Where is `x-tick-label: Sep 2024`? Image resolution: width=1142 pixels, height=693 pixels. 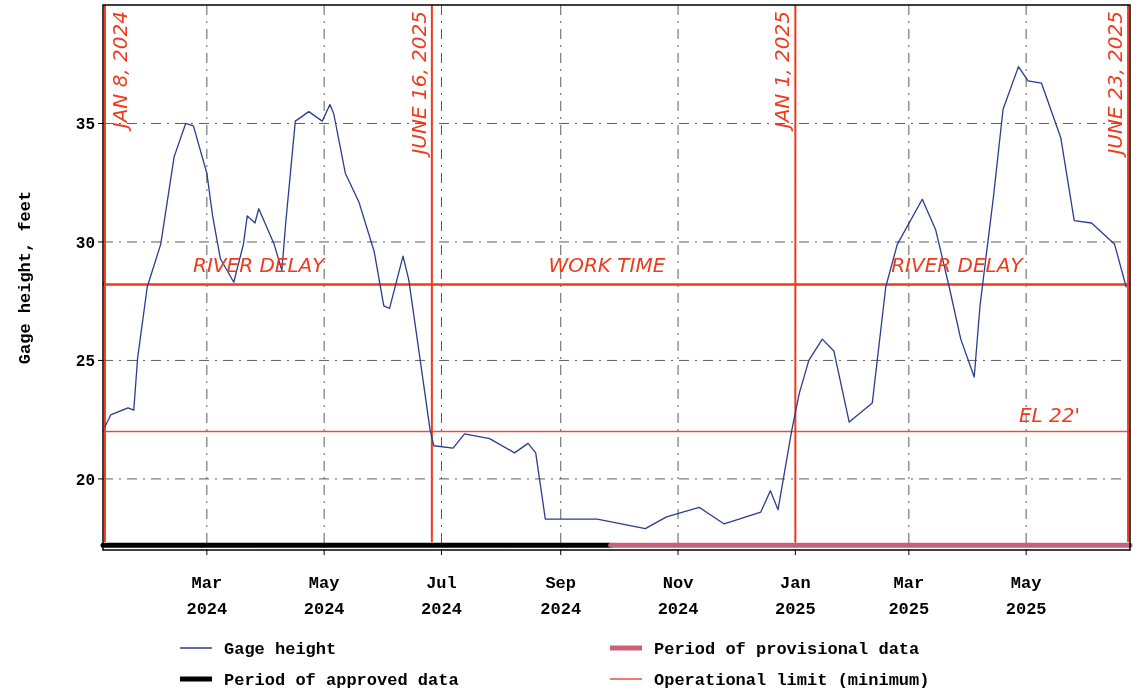
x-tick-label: Sep 2024 is located at coordinates (561, 596).